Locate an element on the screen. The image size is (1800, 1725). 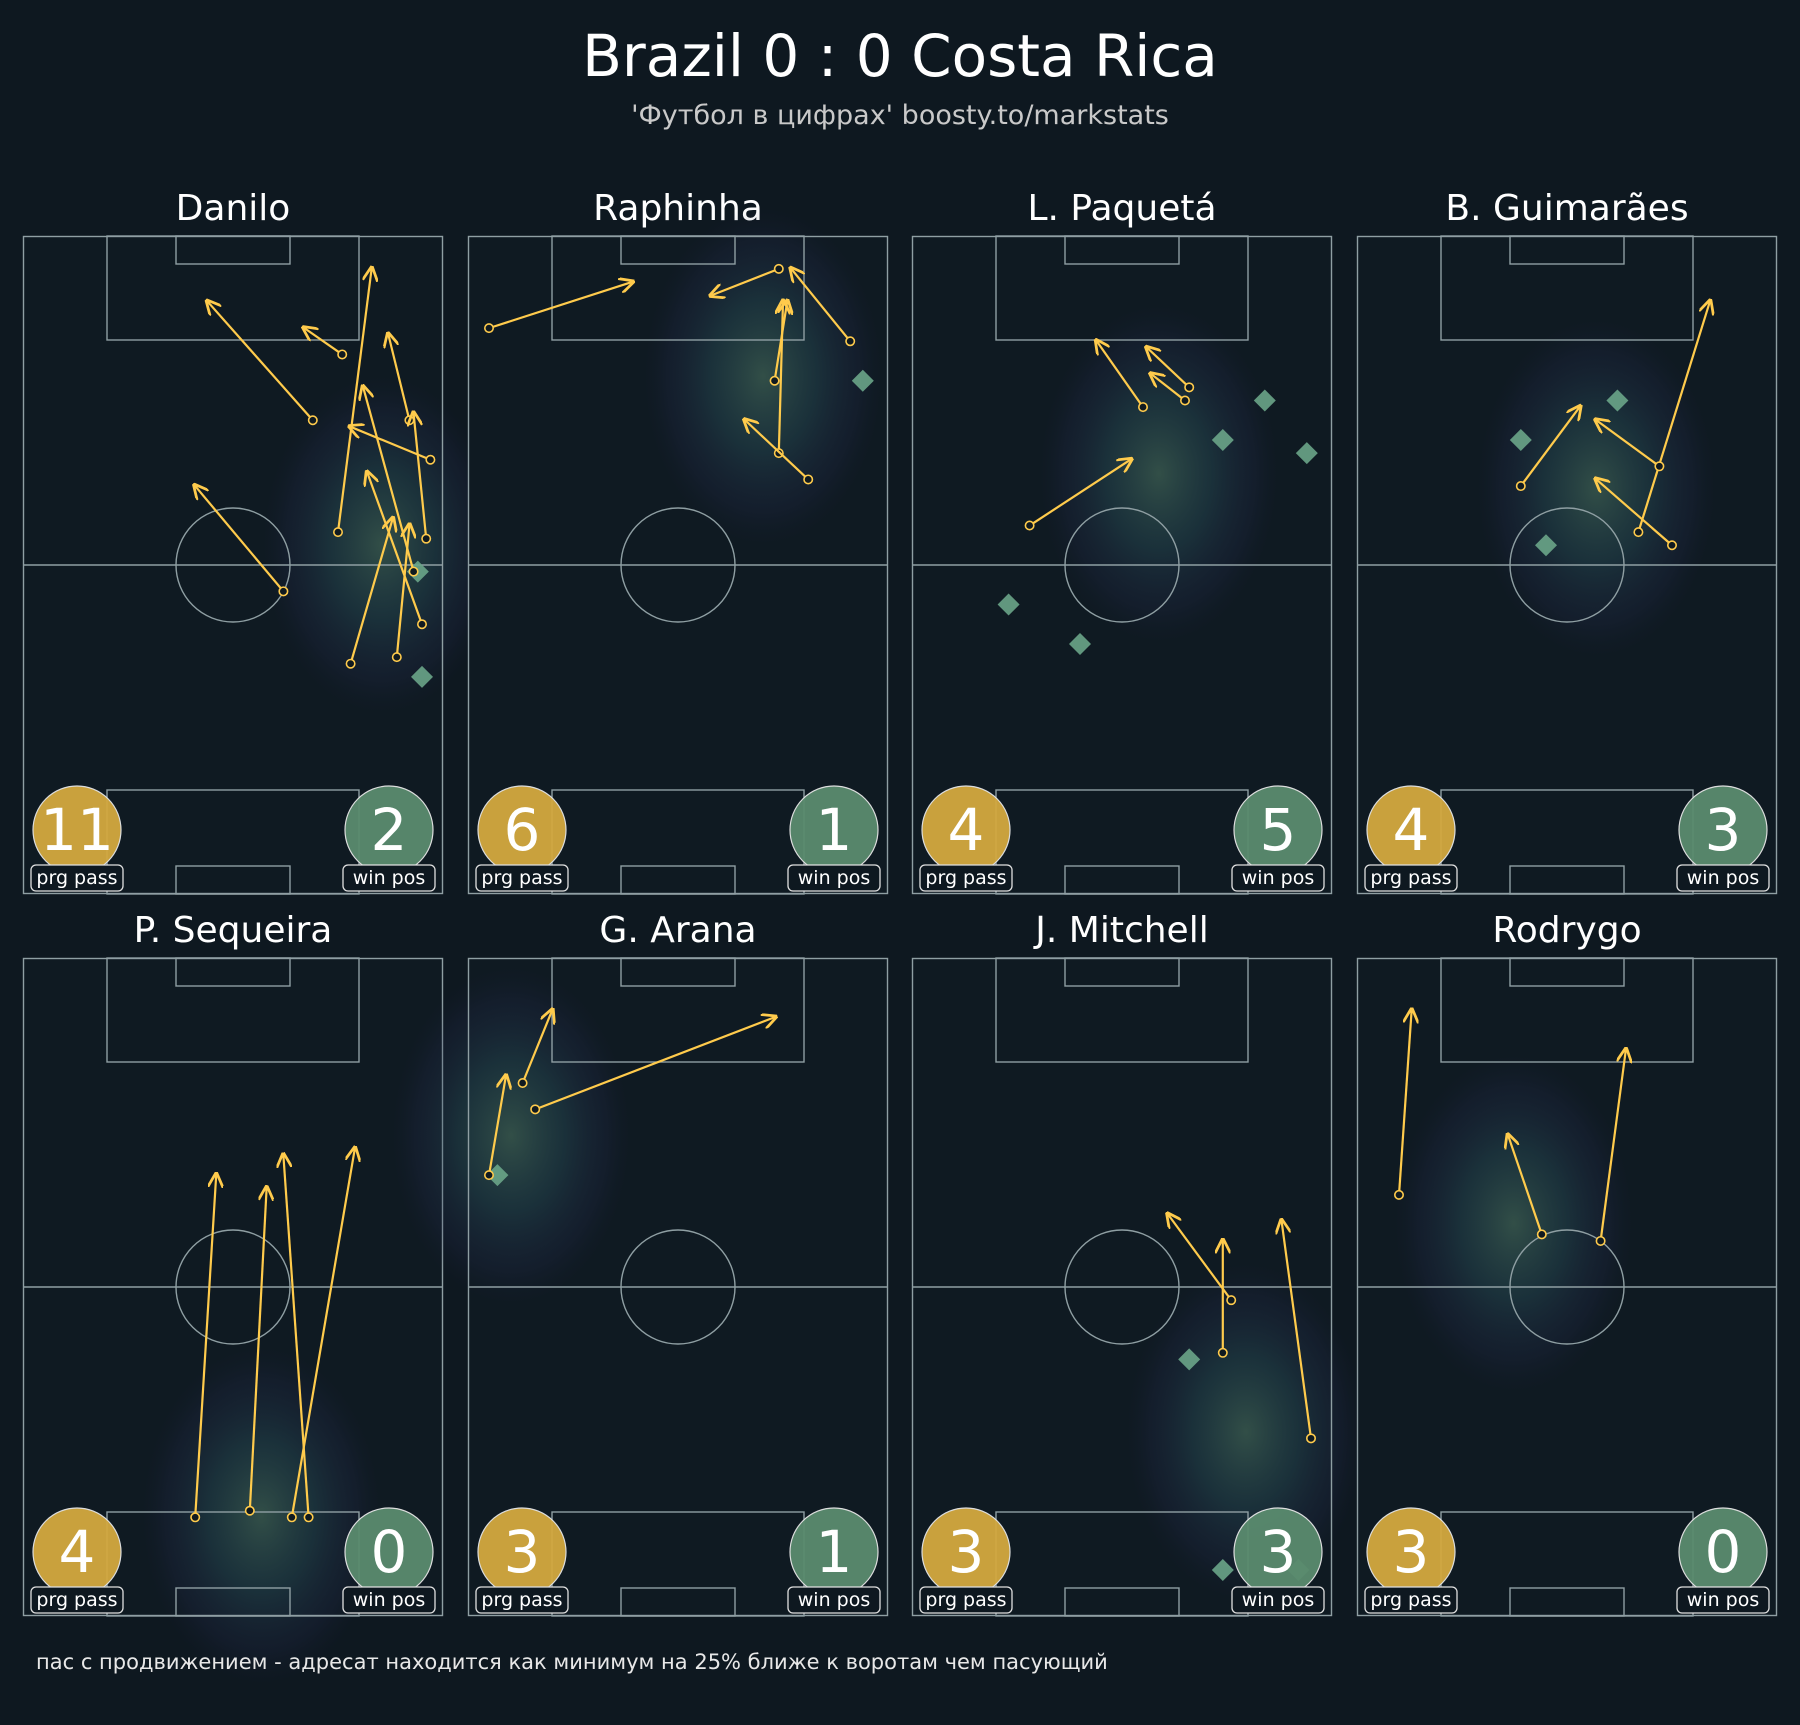
panel-title-b-guimar-es: B. Guimarães is located at coordinates (1567, 208).